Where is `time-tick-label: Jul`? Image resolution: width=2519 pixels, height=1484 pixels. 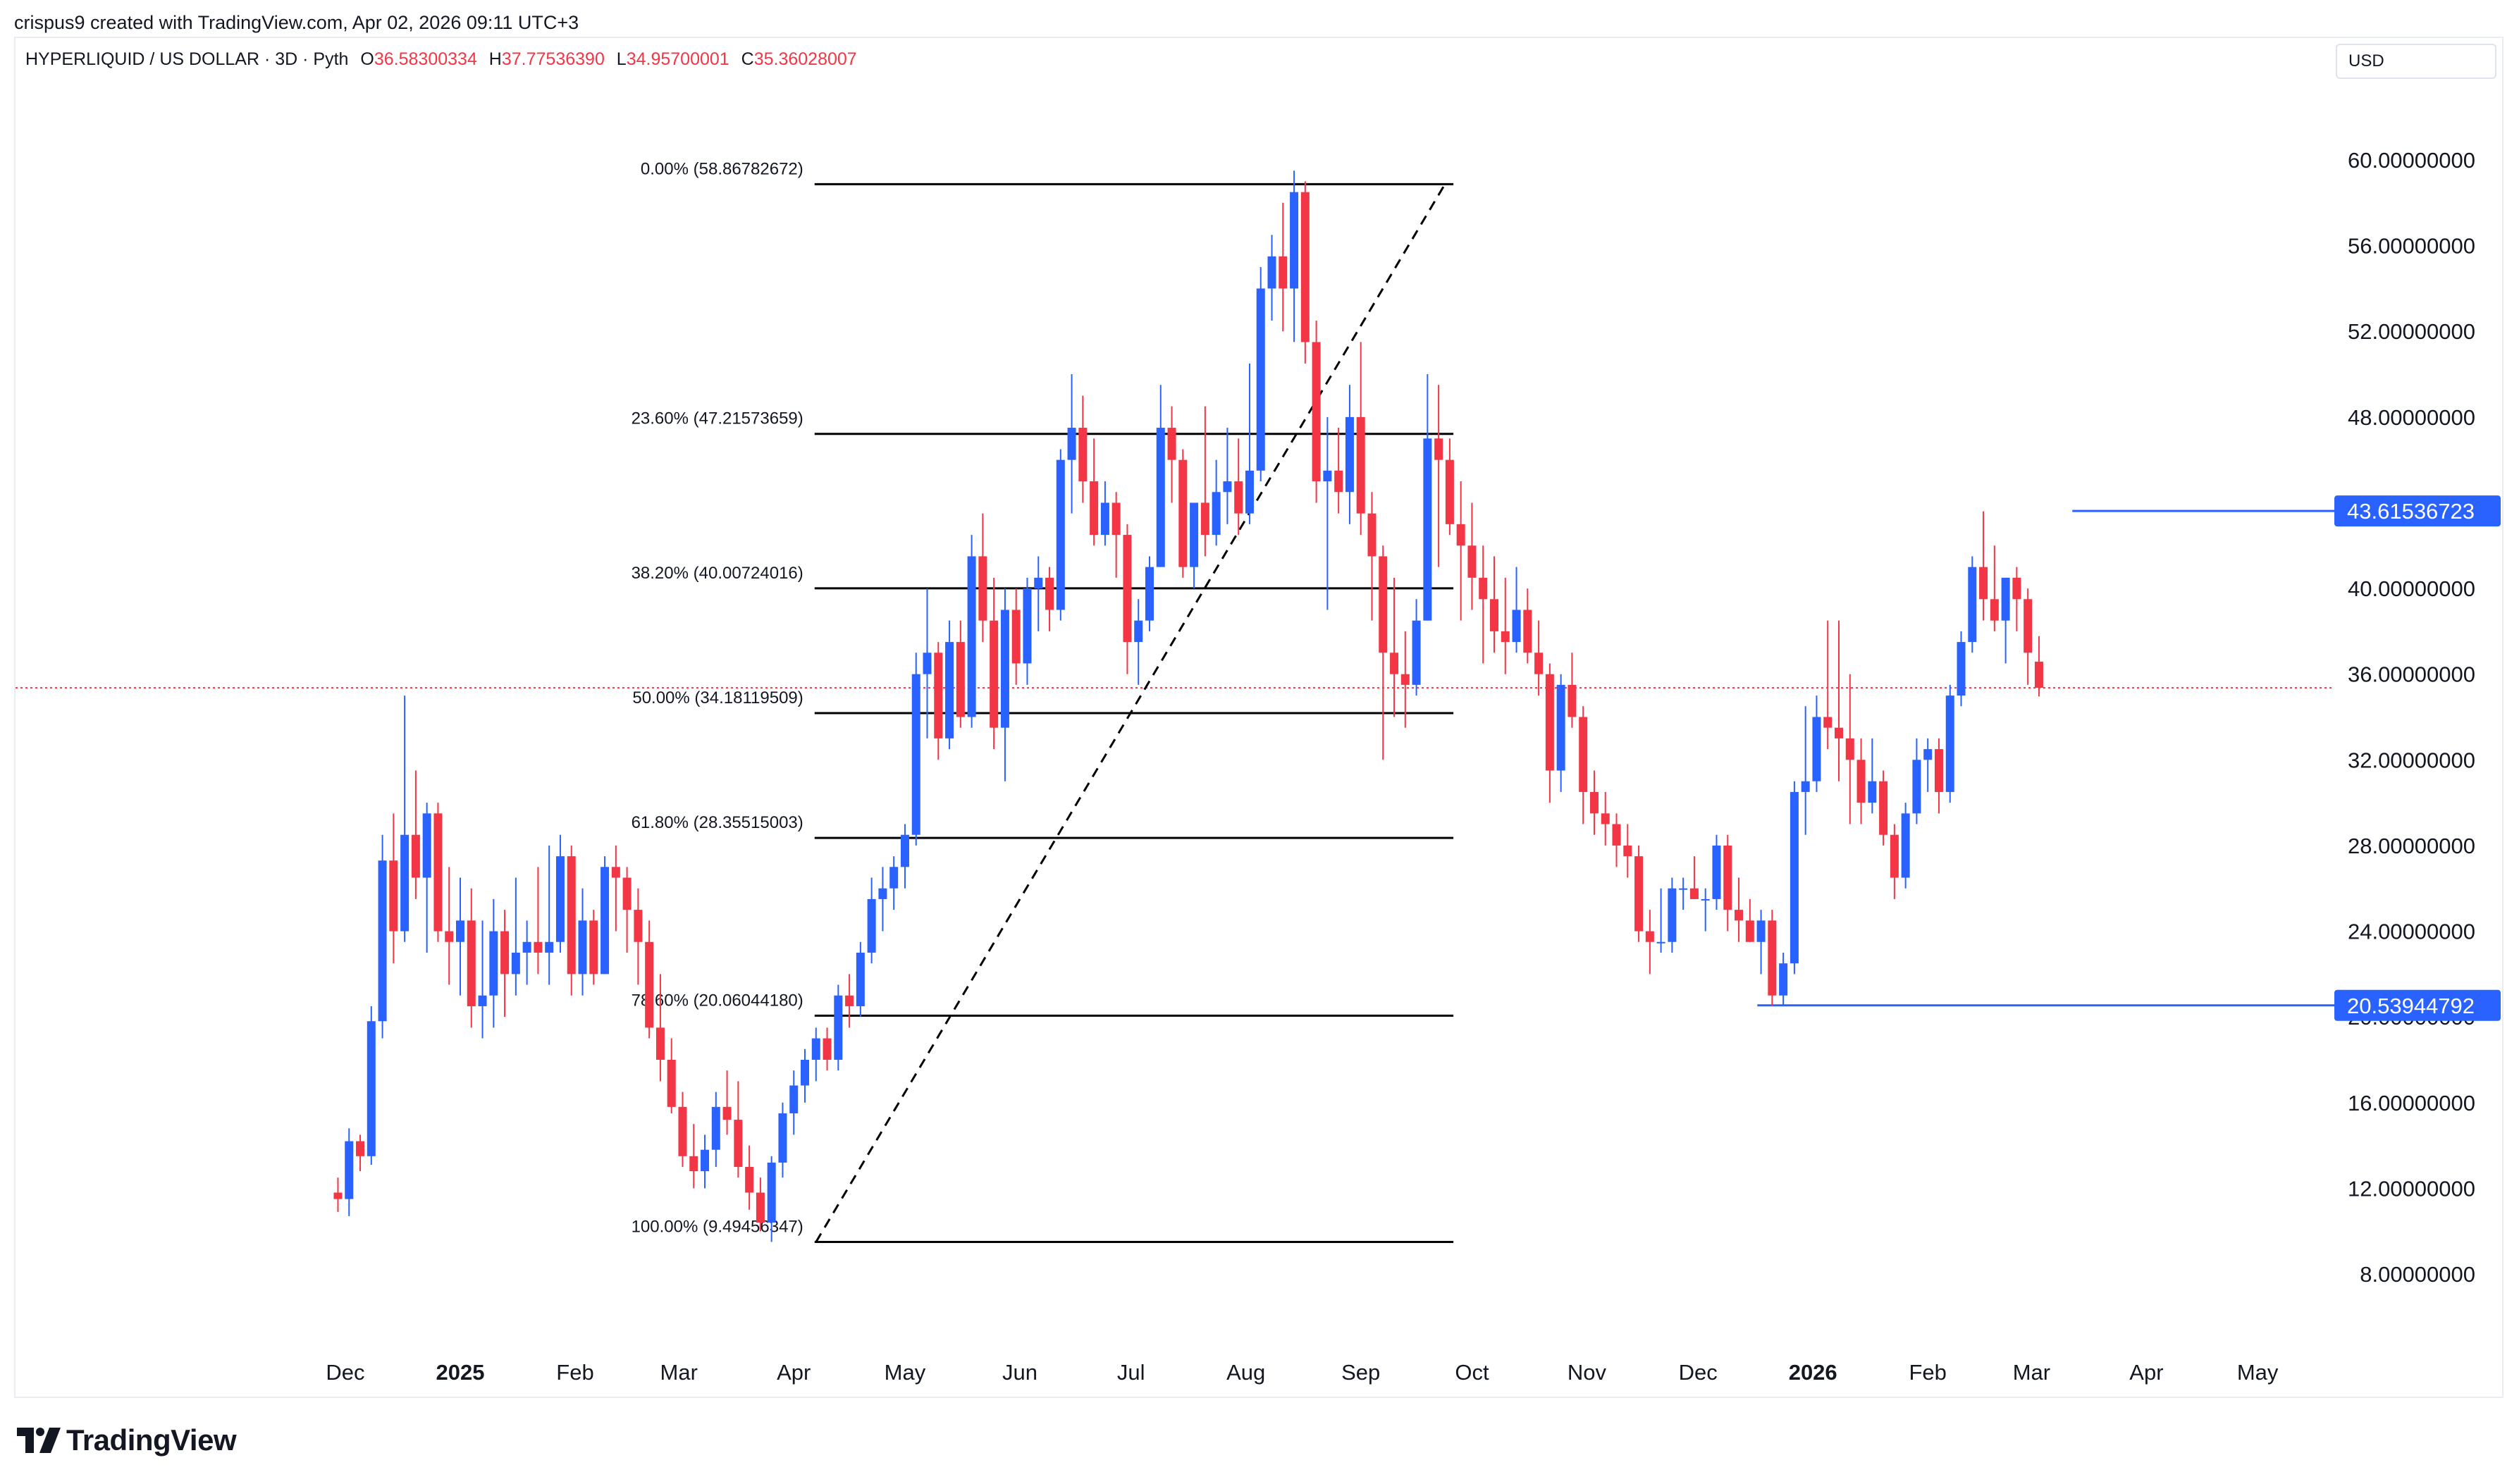
time-tick-label: Jul is located at coordinates (1131, 1372).